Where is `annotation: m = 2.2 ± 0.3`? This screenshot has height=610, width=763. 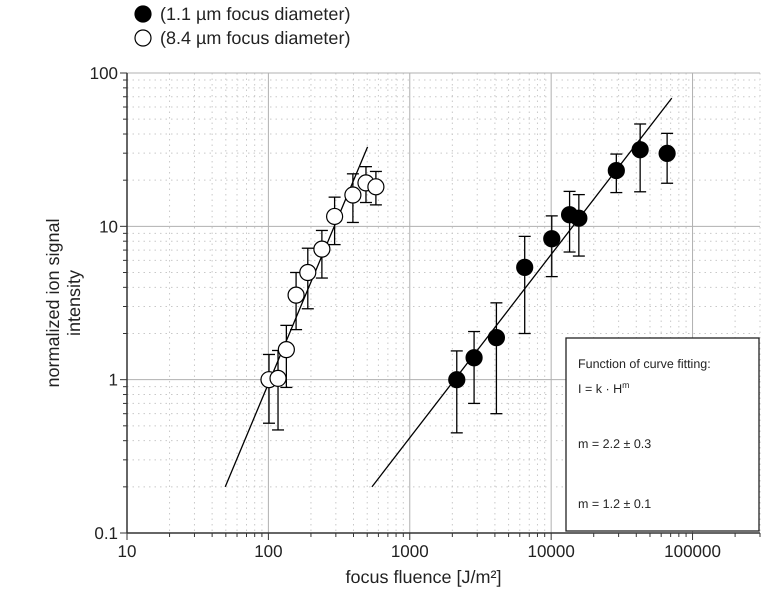
annotation: m = 2.2 ± 0.3 is located at coordinates (615, 444).